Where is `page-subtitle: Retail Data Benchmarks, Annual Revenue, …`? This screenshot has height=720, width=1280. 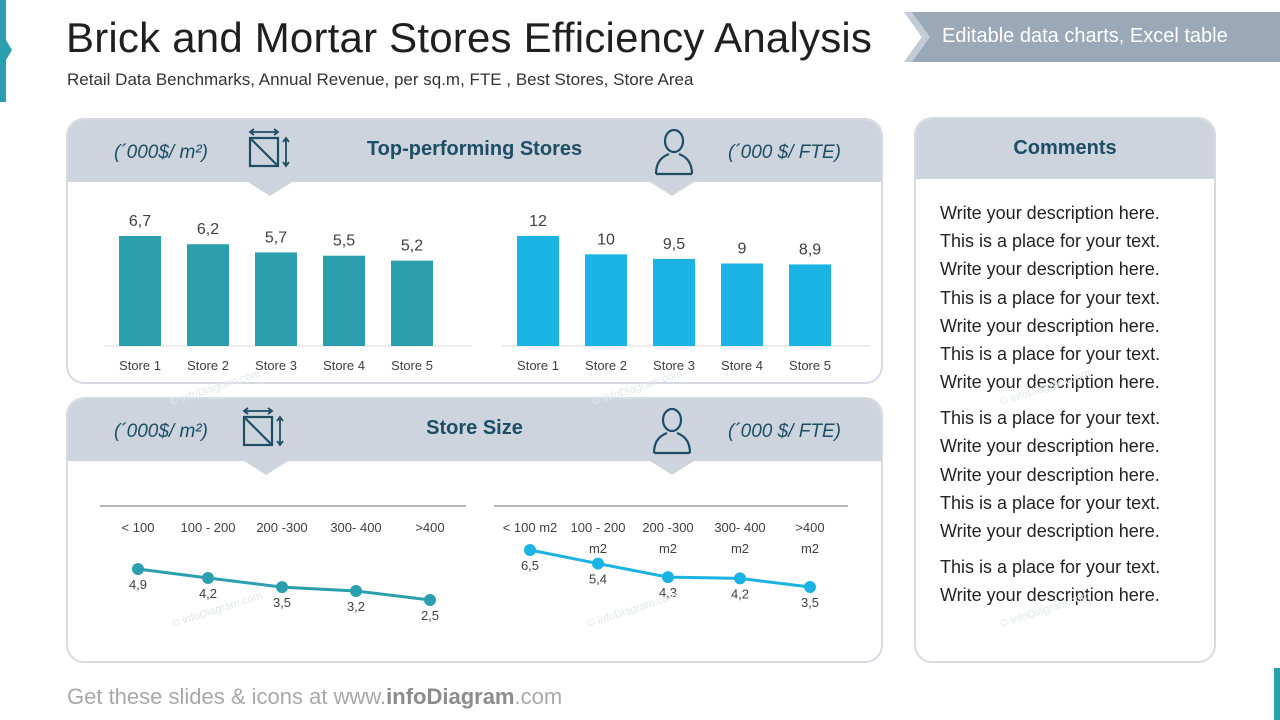
page-subtitle: Retail Data Benchmarks, Annual Revenue, … is located at coordinates (380, 79).